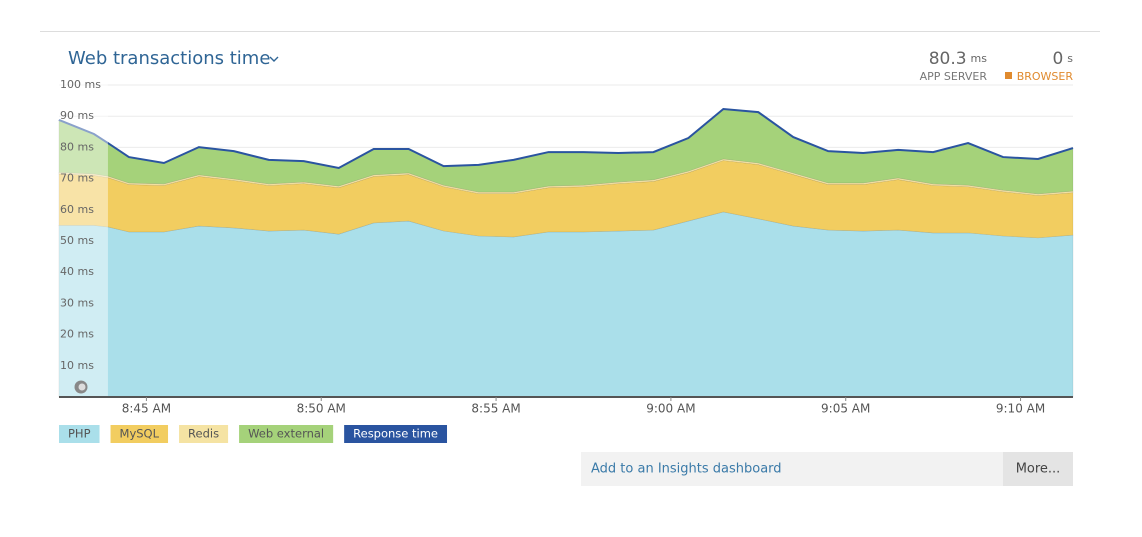 This screenshot has height=537, width=1142. Describe the element at coordinates (686, 469) in the screenshot. I see `insights-label: Add to an Insights dashboard` at that location.